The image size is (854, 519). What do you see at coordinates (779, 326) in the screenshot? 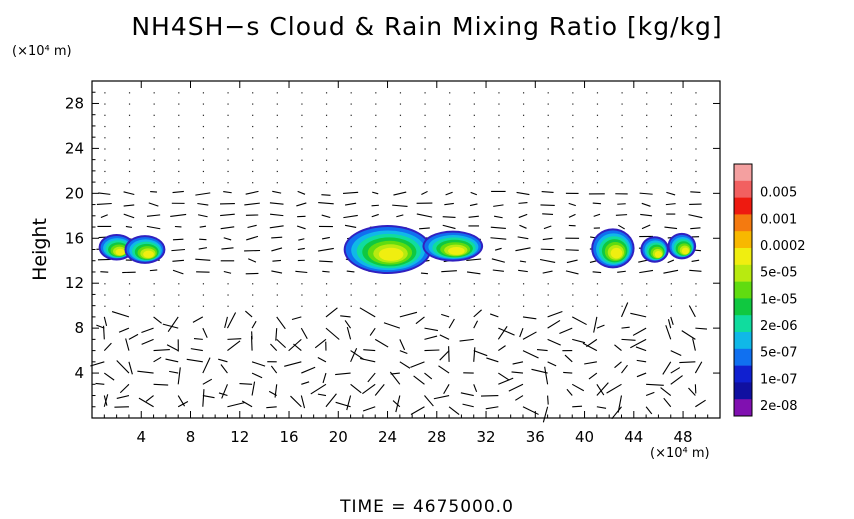
I see `colorbar-label: 2e-06` at bounding box center [779, 326].